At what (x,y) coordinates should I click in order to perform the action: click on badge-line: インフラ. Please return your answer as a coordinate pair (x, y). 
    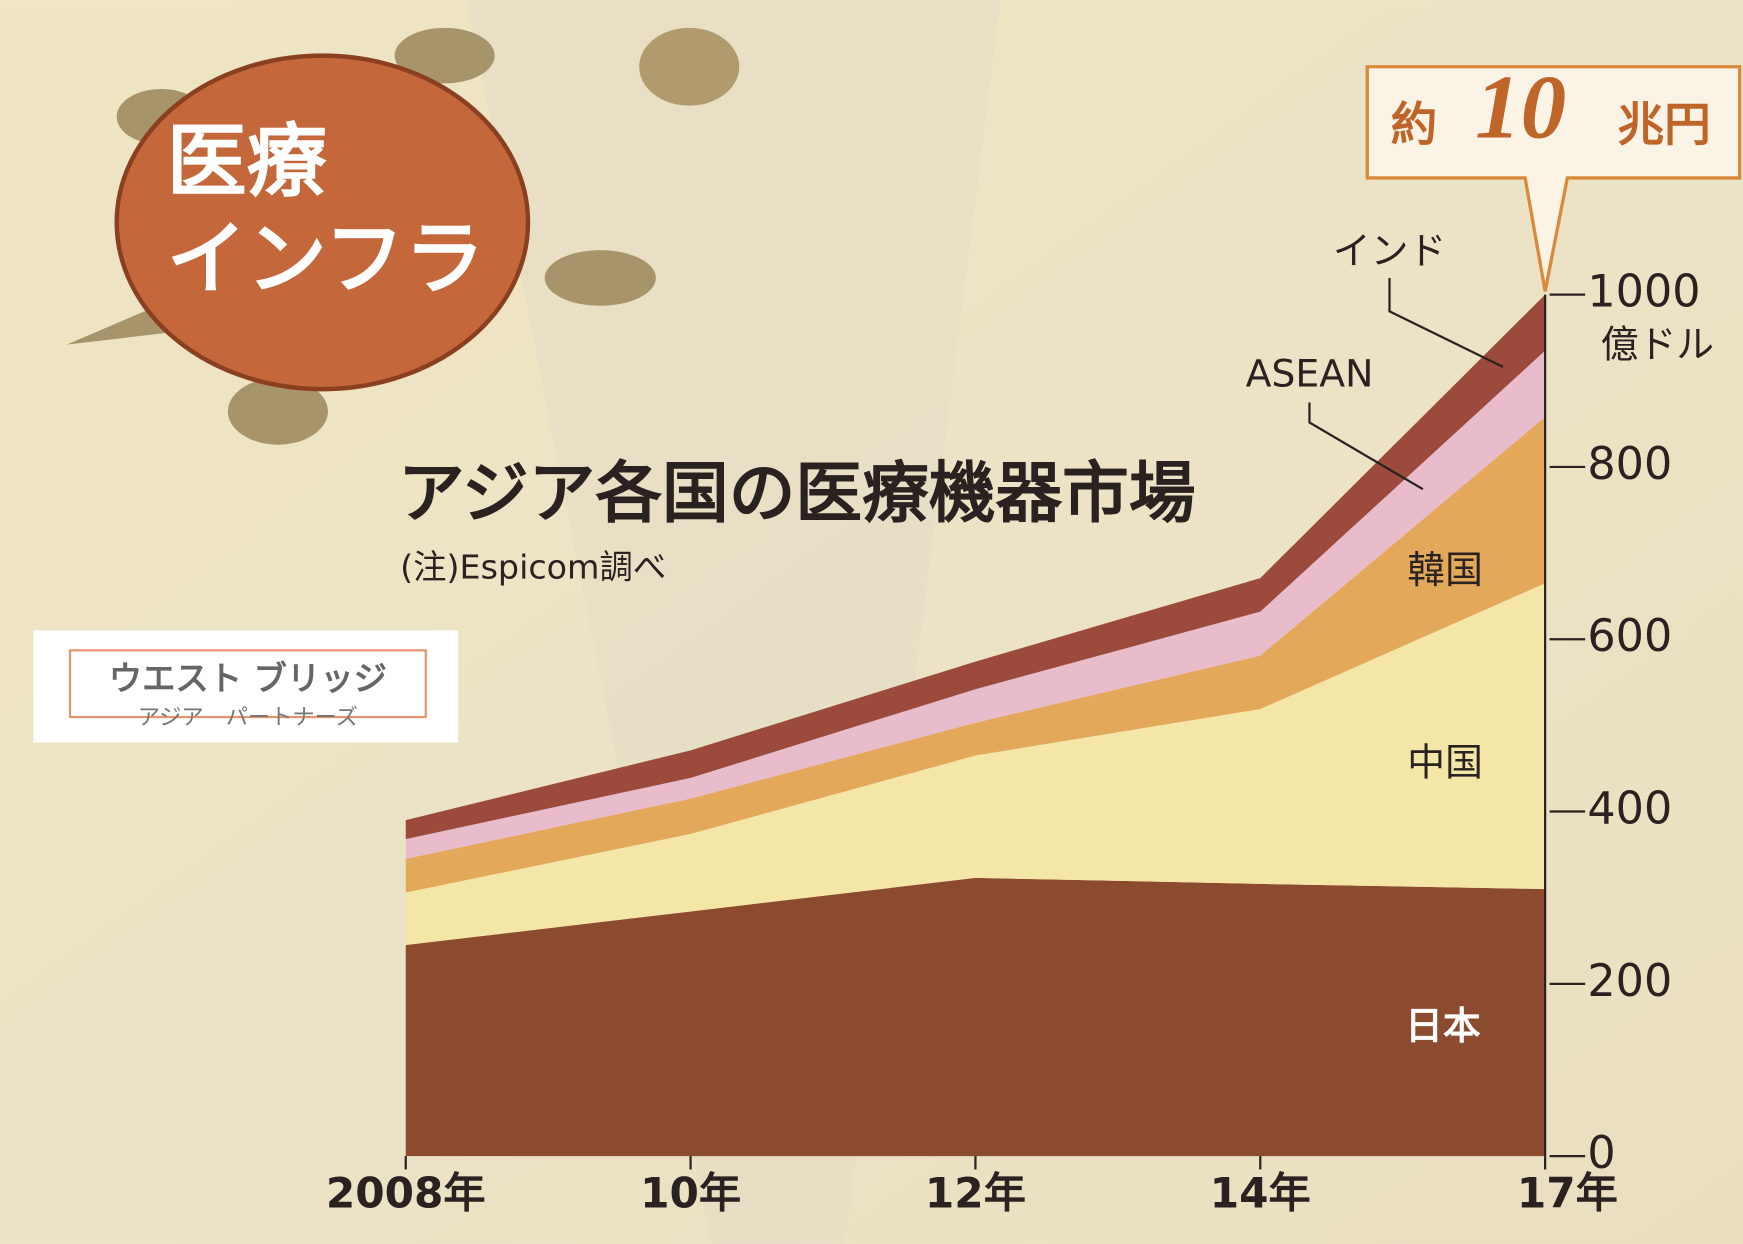
    Looking at the image, I should click on (326, 259).